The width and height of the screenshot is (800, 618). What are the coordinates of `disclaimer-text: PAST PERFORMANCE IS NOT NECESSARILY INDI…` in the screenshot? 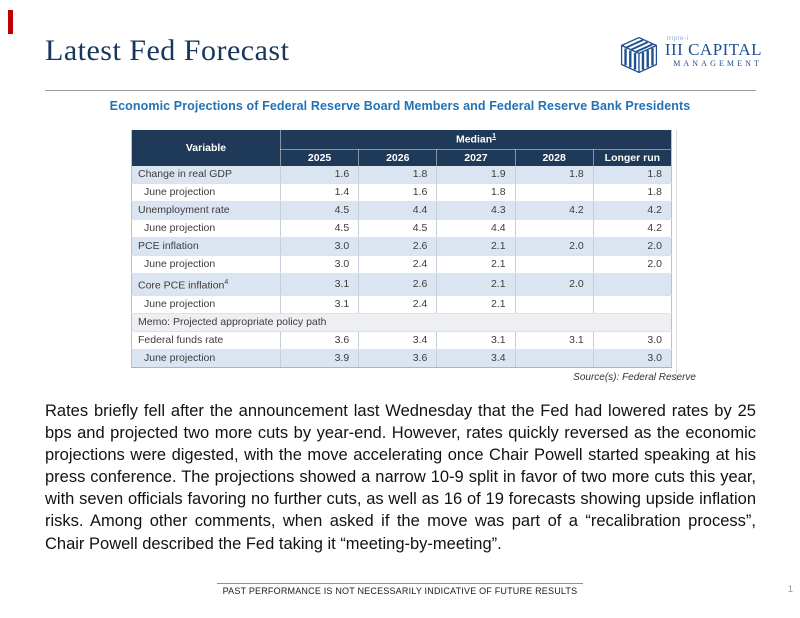 It's located at (400, 589).